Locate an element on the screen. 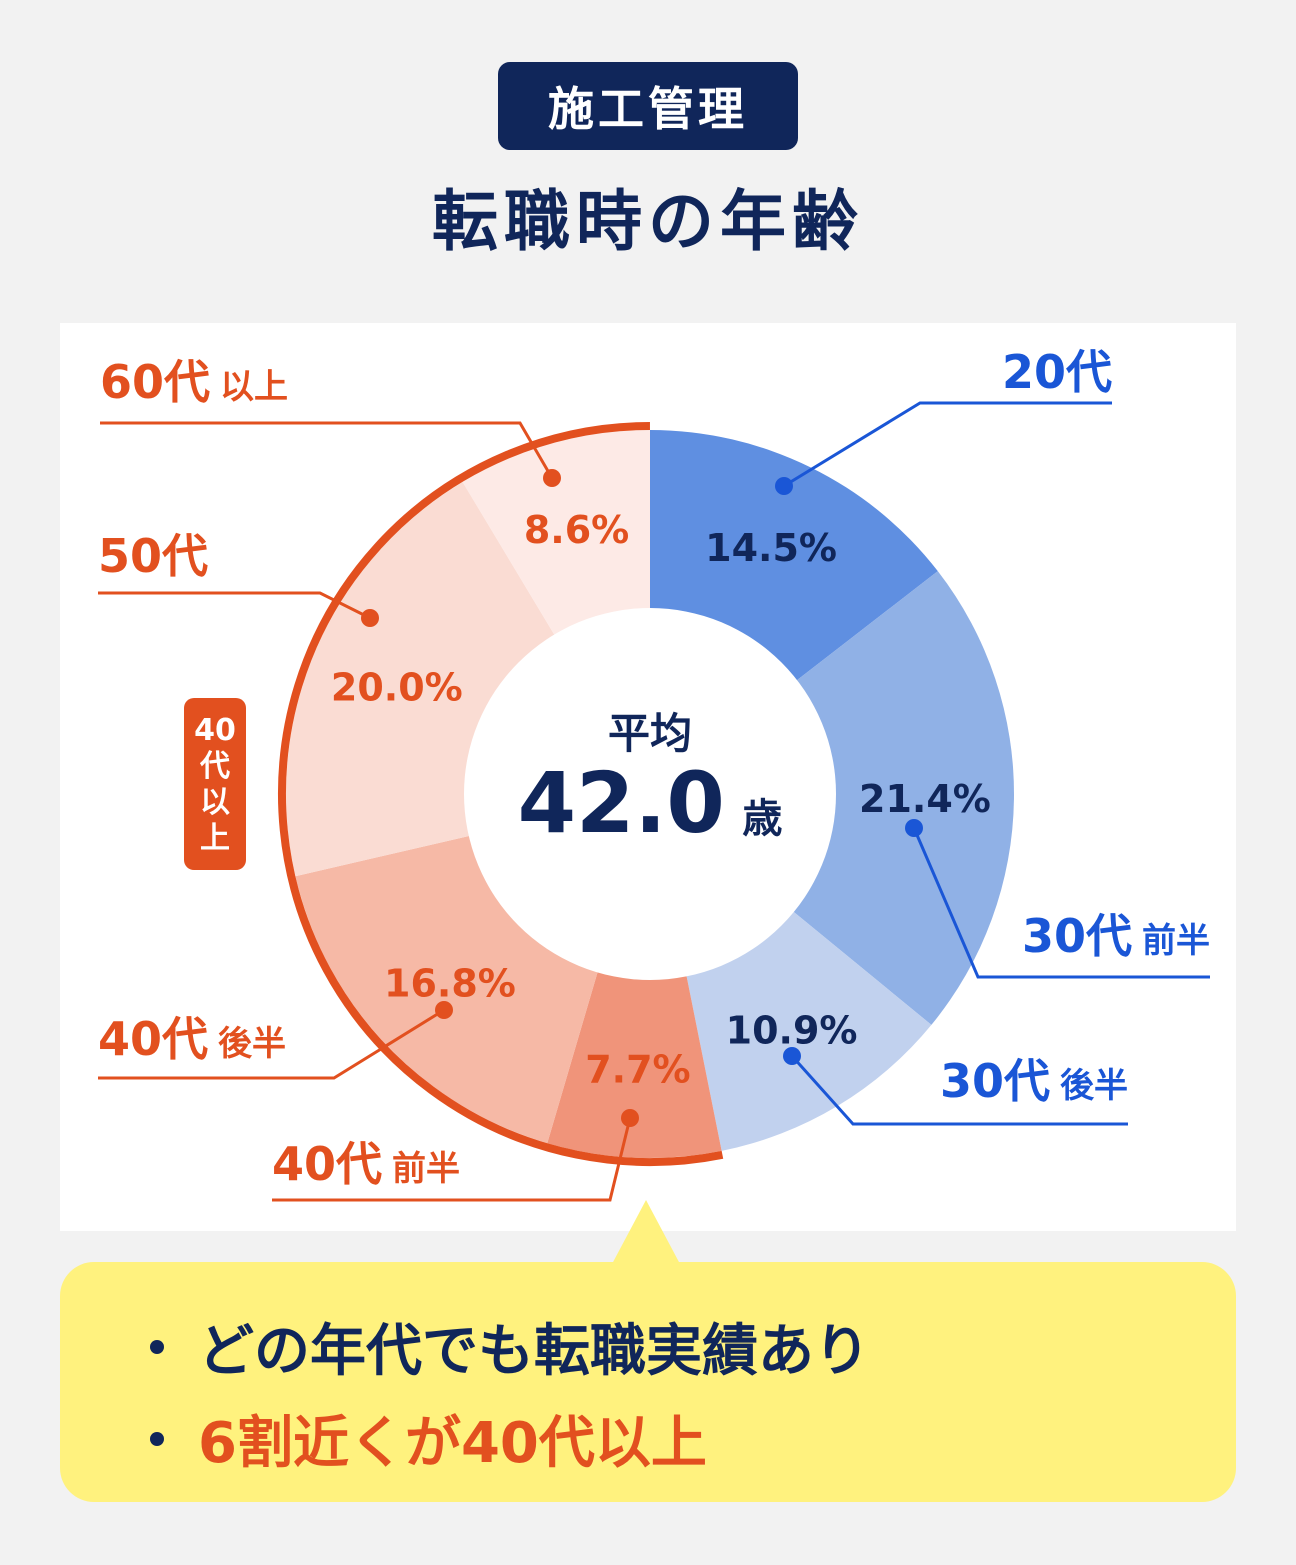 The height and width of the screenshot is (1565, 1296). callout-tail is located at coordinates (646, 1232).